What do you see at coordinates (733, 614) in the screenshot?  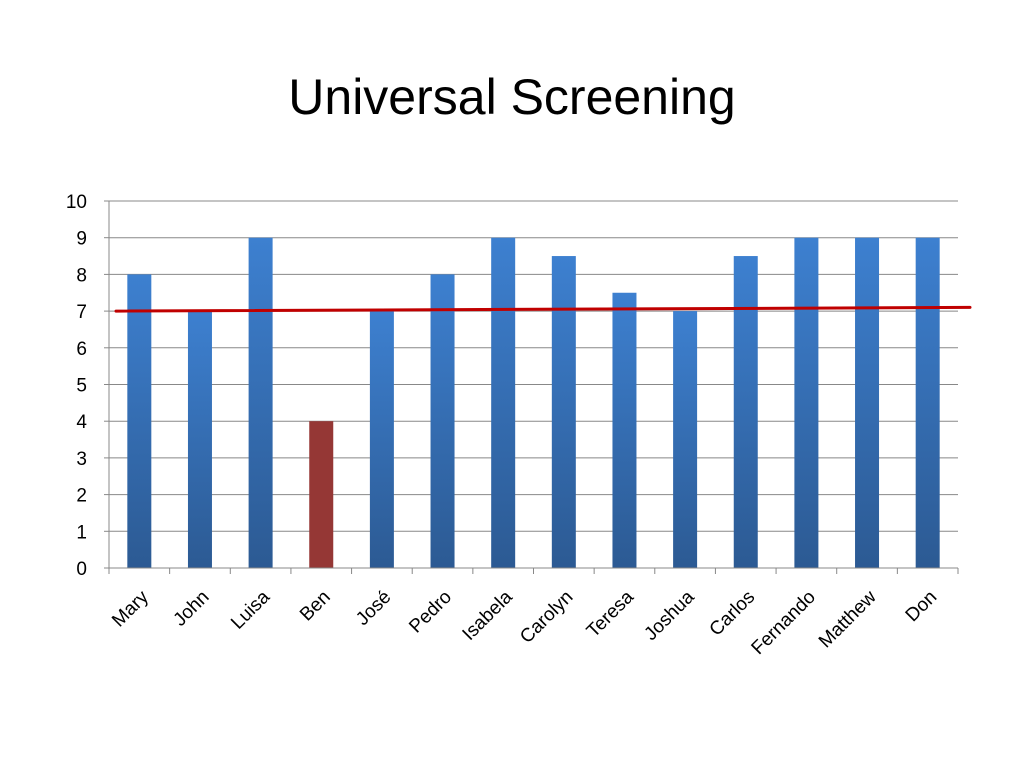 I see `x-category-label: Carlos` at bounding box center [733, 614].